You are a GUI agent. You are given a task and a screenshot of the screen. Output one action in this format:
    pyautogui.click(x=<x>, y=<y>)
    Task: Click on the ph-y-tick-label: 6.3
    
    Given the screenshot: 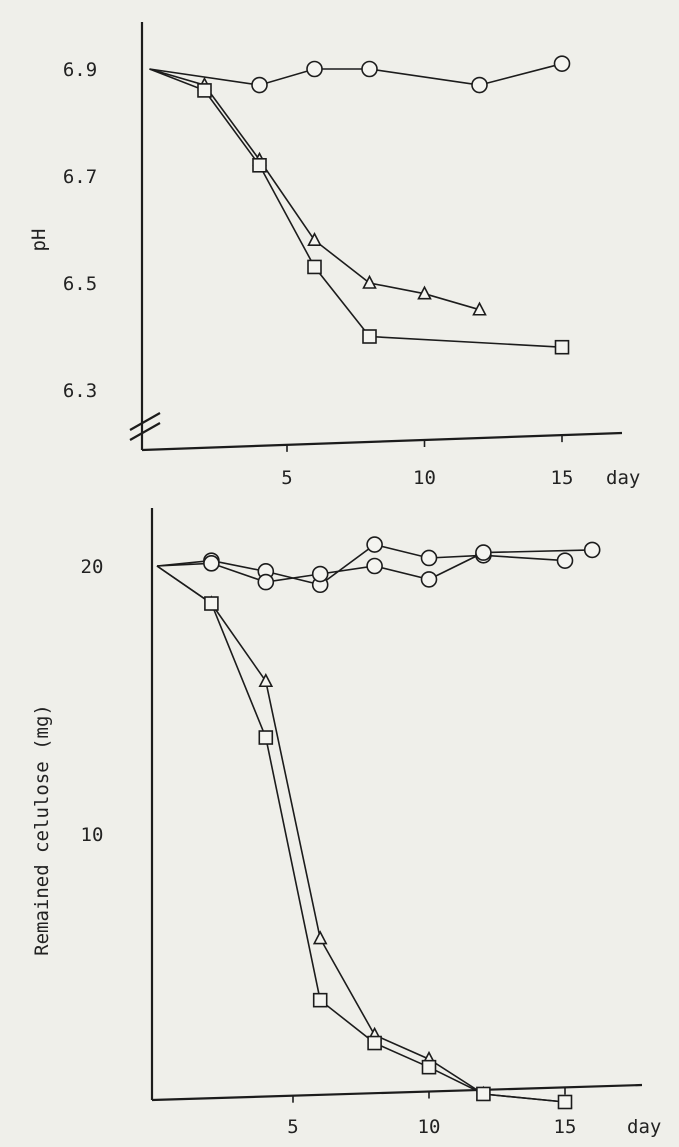 What is the action you would take?
    pyautogui.click(x=80, y=391)
    